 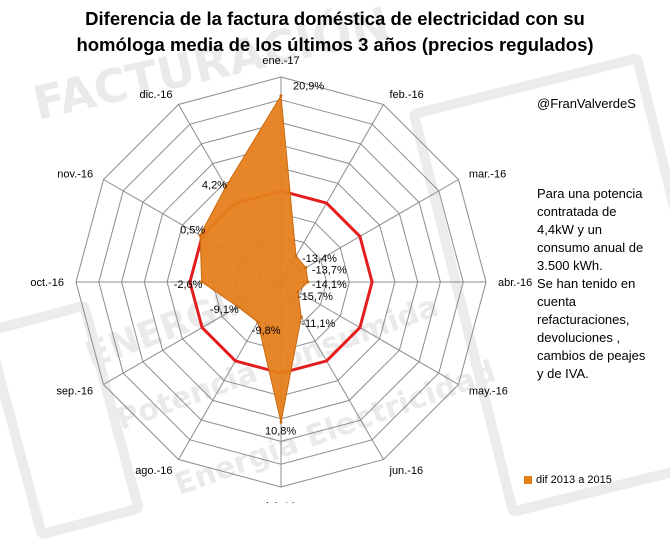 I want to click on legend-label: dif 2013 a 2015, so click(x=574, y=480).